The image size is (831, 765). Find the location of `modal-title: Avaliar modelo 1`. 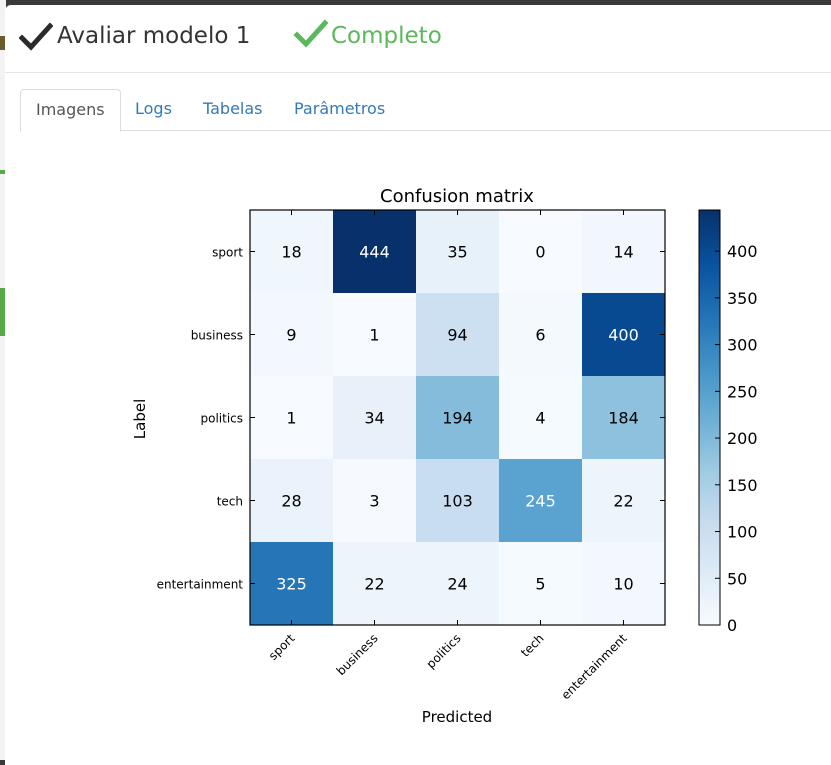

modal-title: Avaliar modelo 1 is located at coordinates (154, 36).